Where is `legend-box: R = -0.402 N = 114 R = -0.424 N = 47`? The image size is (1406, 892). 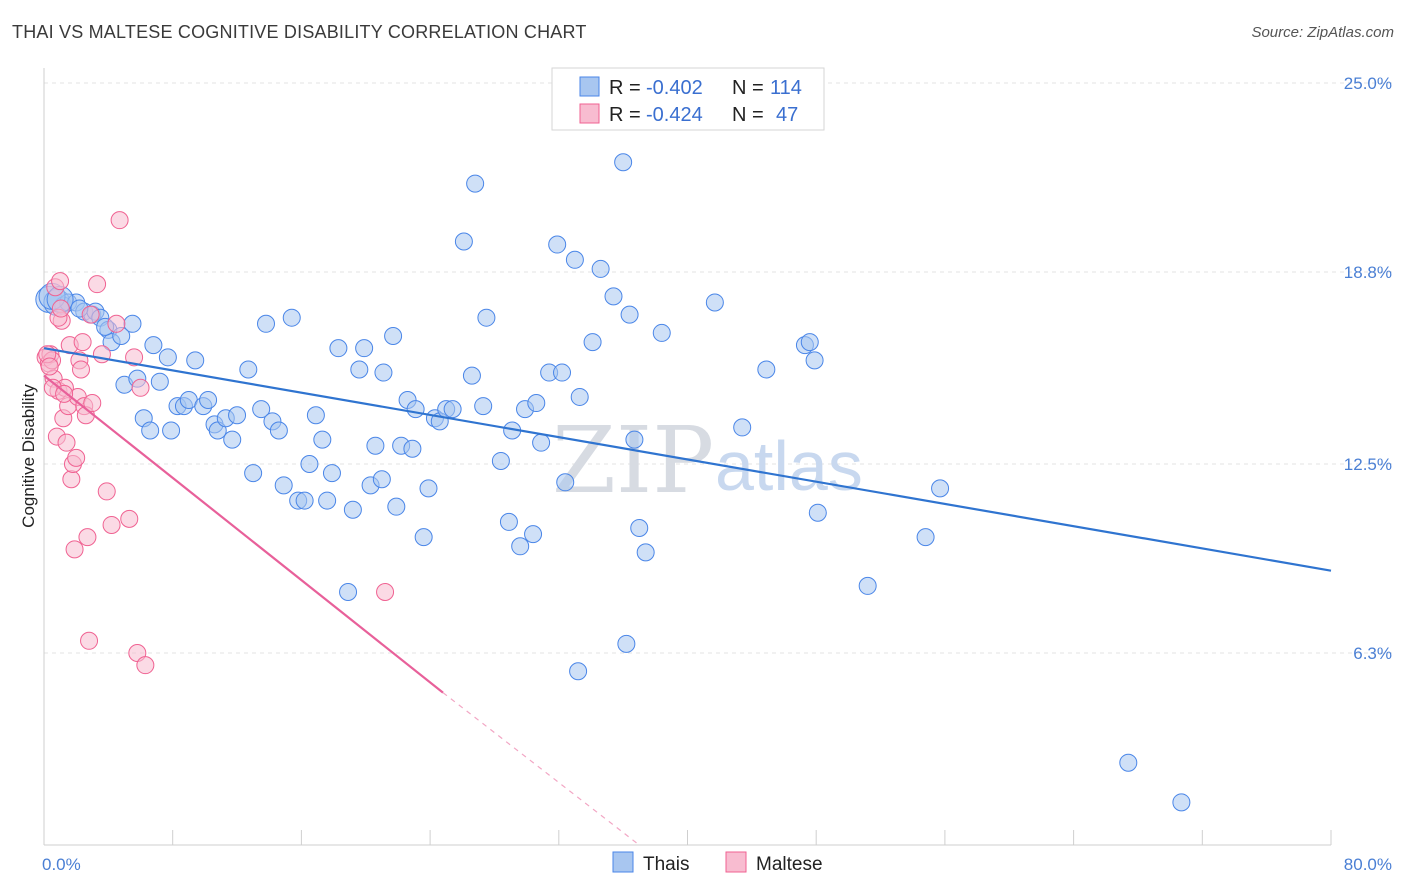
legend-box: R = -0.402 N = 114 R = -0.424 N = 47 is located at coordinates (688, 99).